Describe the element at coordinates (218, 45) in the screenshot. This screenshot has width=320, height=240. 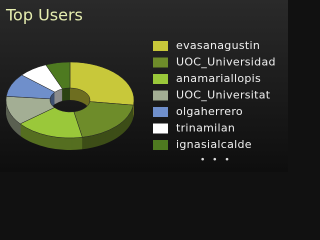
I see `legend-label: evasanagustin` at that location.